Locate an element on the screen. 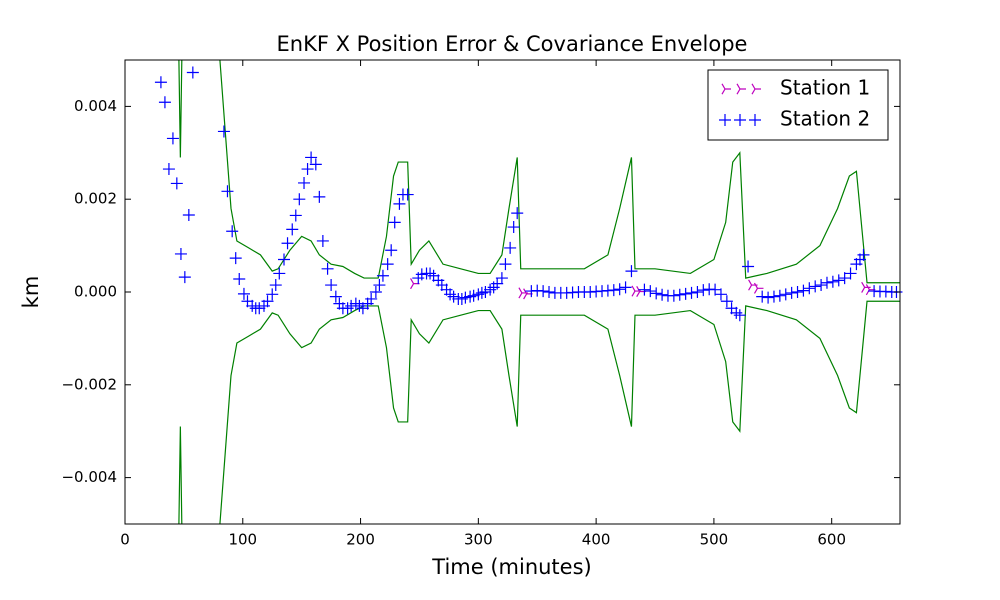  x-tick-label: 300 is located at coordinates (478, 540).